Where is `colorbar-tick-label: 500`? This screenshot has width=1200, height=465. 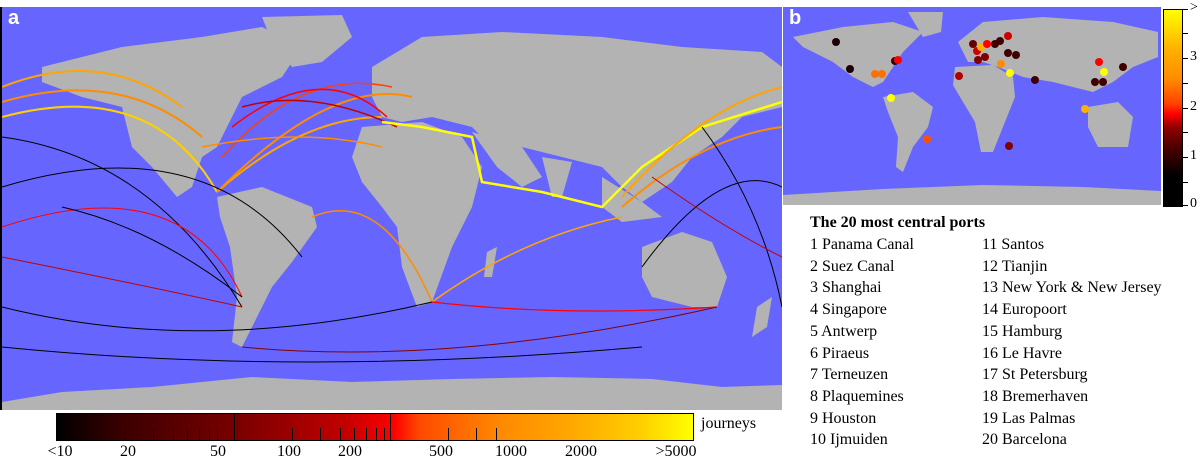
colorbar-tick-label: 500 is located at coordinates (441, 451).